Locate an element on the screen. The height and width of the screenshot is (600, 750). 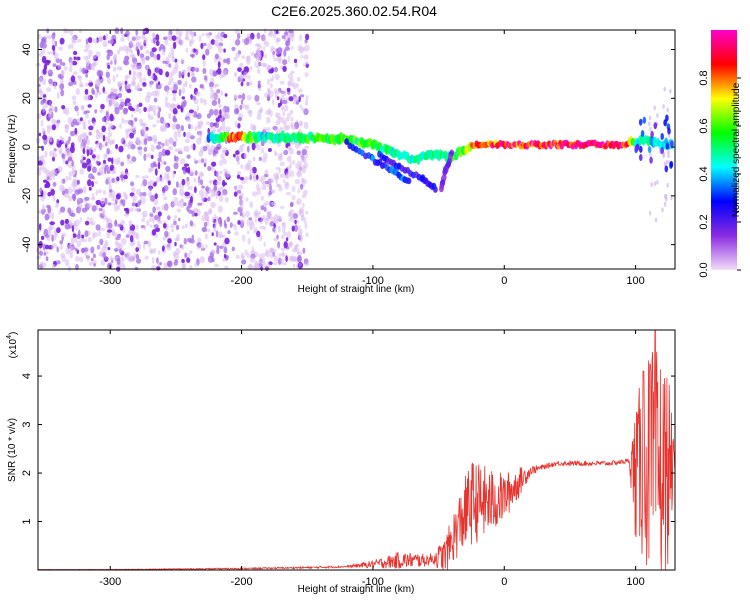
y-tick-label: 3 is located at coordinates (27, 424).